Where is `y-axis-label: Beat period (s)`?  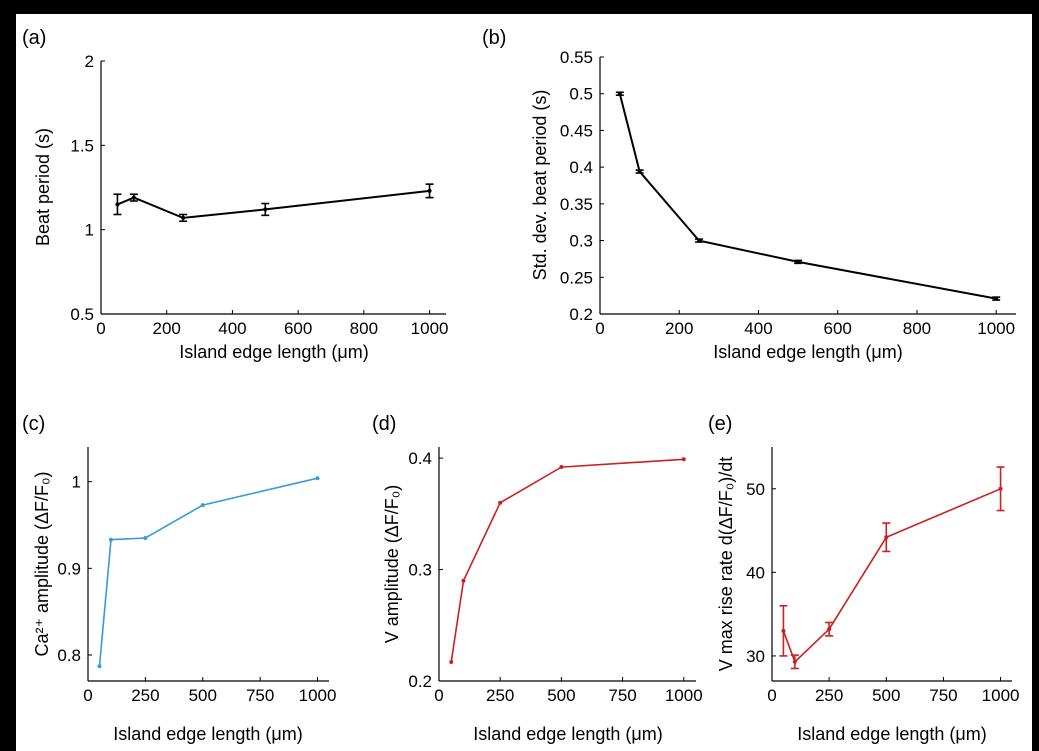 y-axis-label: Beat period (s) is located at coordinates (43, 187).